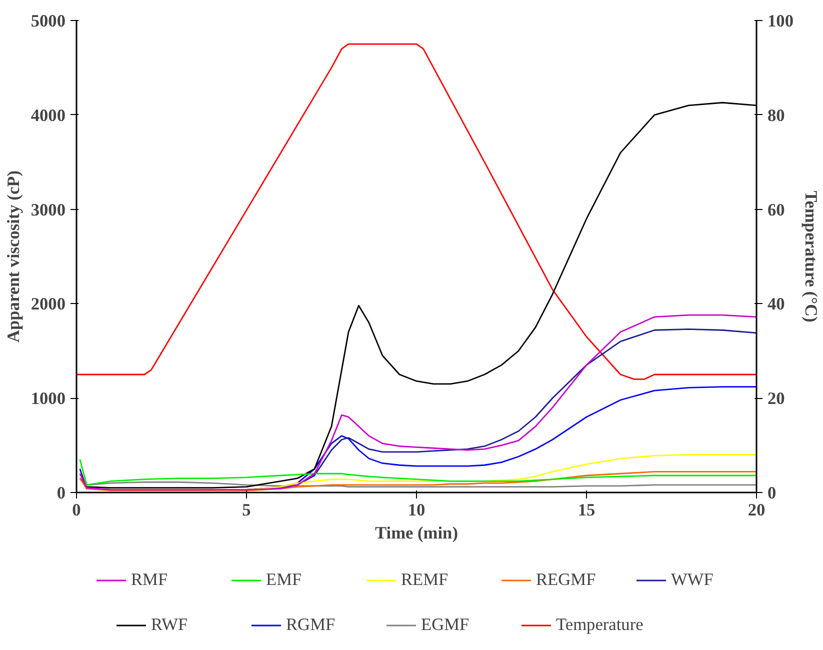 The width and height of the screenshot is (823, 650). I want to click on y-tick-label: 0, so click(61, 493).